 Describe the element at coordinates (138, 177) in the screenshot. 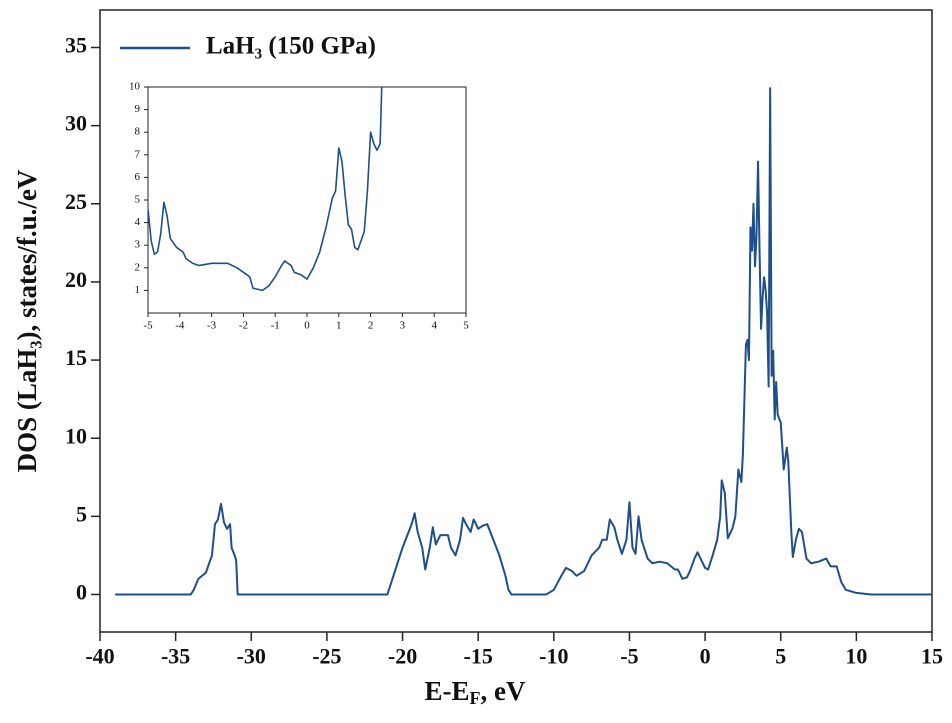

I see `y-tick-label: 6` at that location.